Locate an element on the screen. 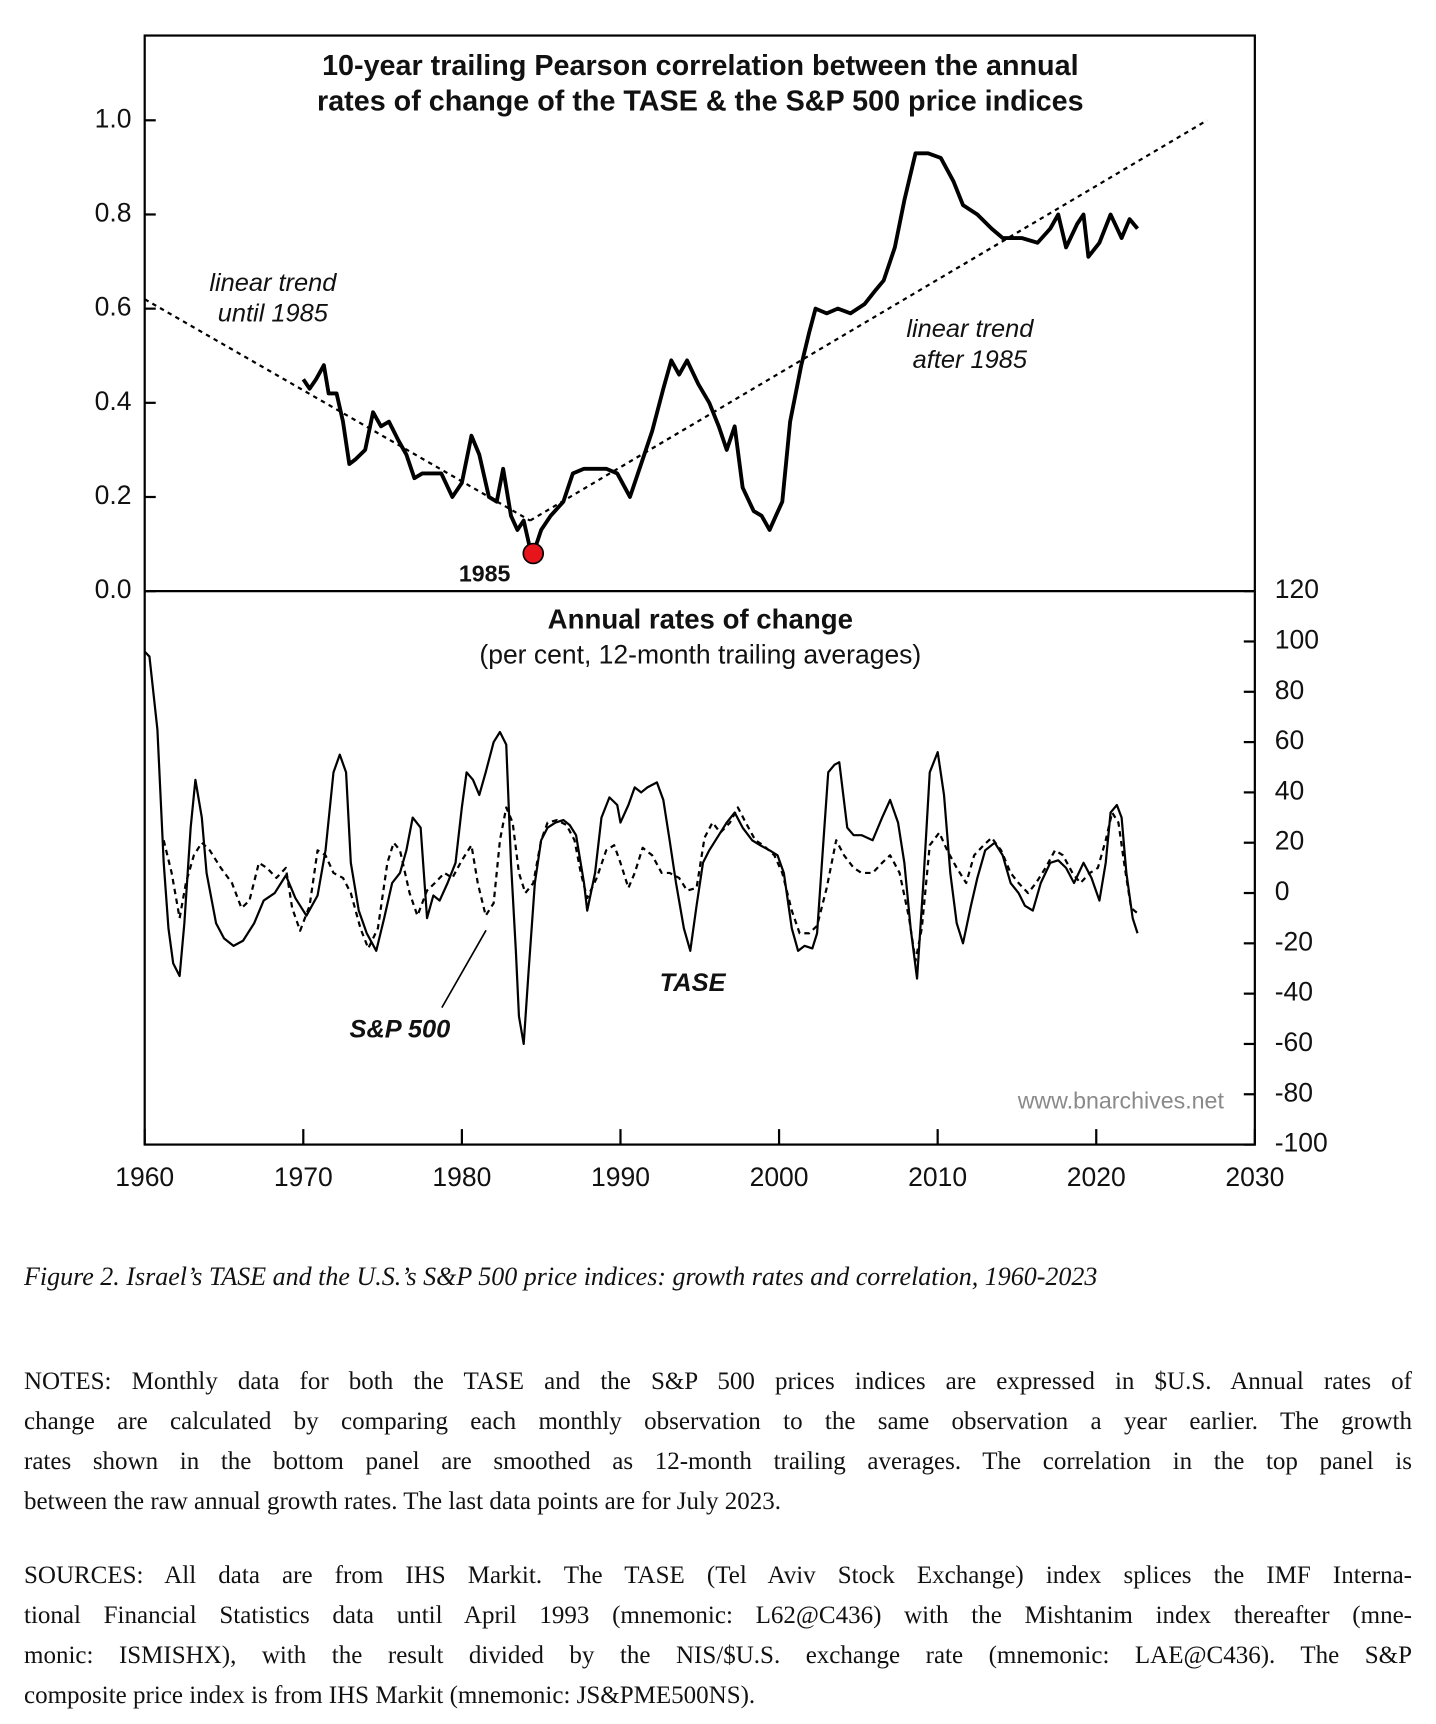  x-tick-label: 1990 is located at coordinates (620, 1177).